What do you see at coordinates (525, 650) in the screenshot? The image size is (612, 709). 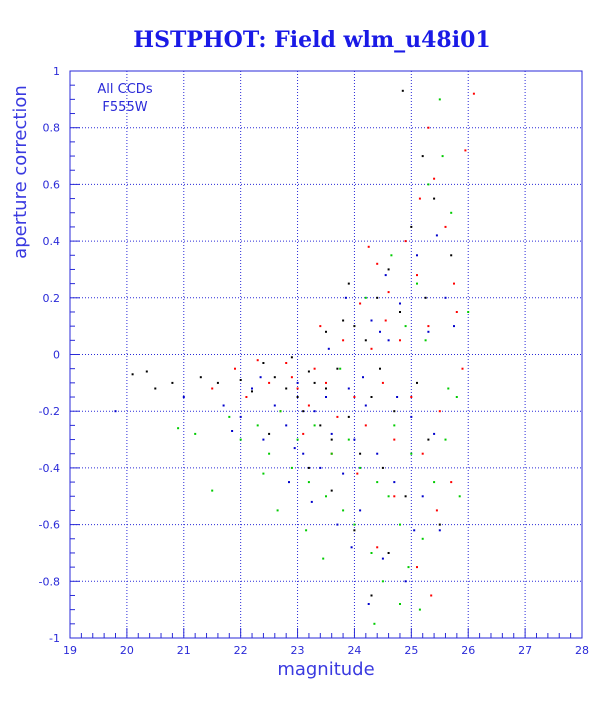 I see `x-tick-label: 27` at bounding box center [525, 650].